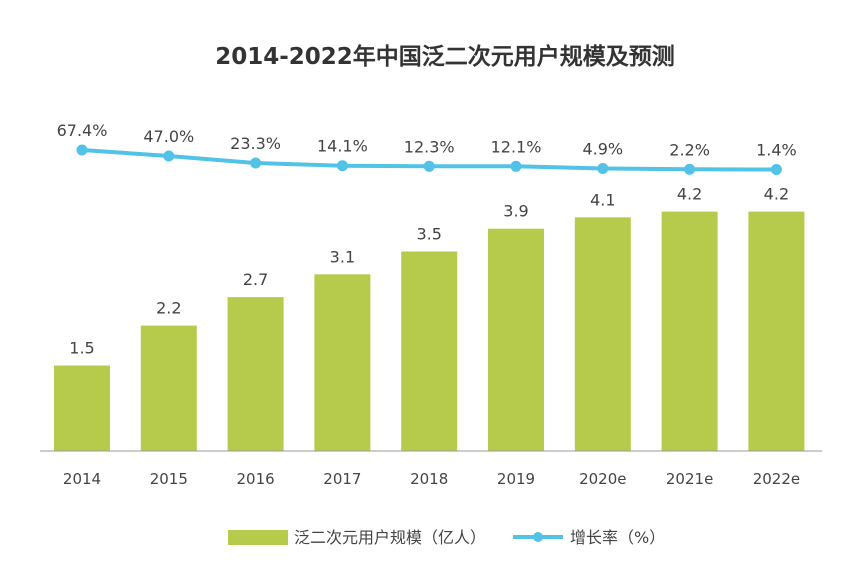 Image resolution: width=855 pixels, height=568 pixels. Describe the element at coordinates (602, 149) in the screenshot. I see `growth-rate-label: 4.9%` at that location.